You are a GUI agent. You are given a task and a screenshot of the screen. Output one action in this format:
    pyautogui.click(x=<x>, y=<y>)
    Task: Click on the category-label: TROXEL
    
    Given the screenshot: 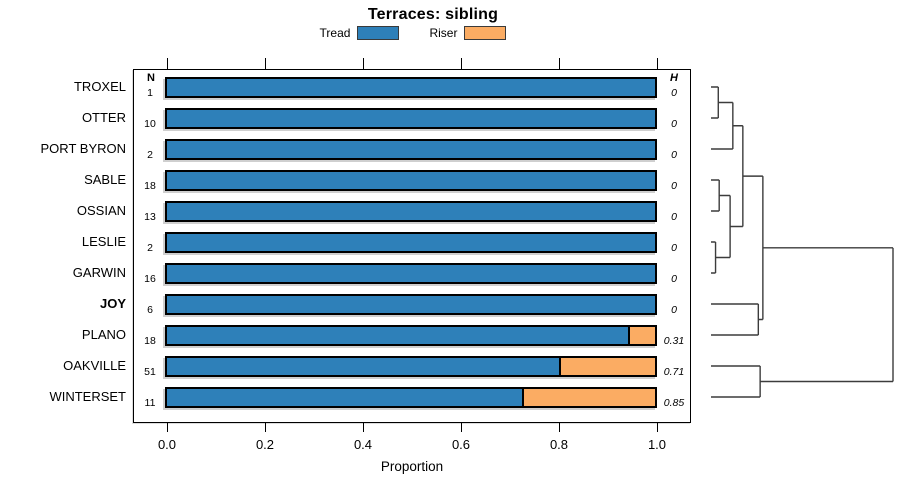 What is the action you would take?
    pyautogui.click(x=99, y=86)
    